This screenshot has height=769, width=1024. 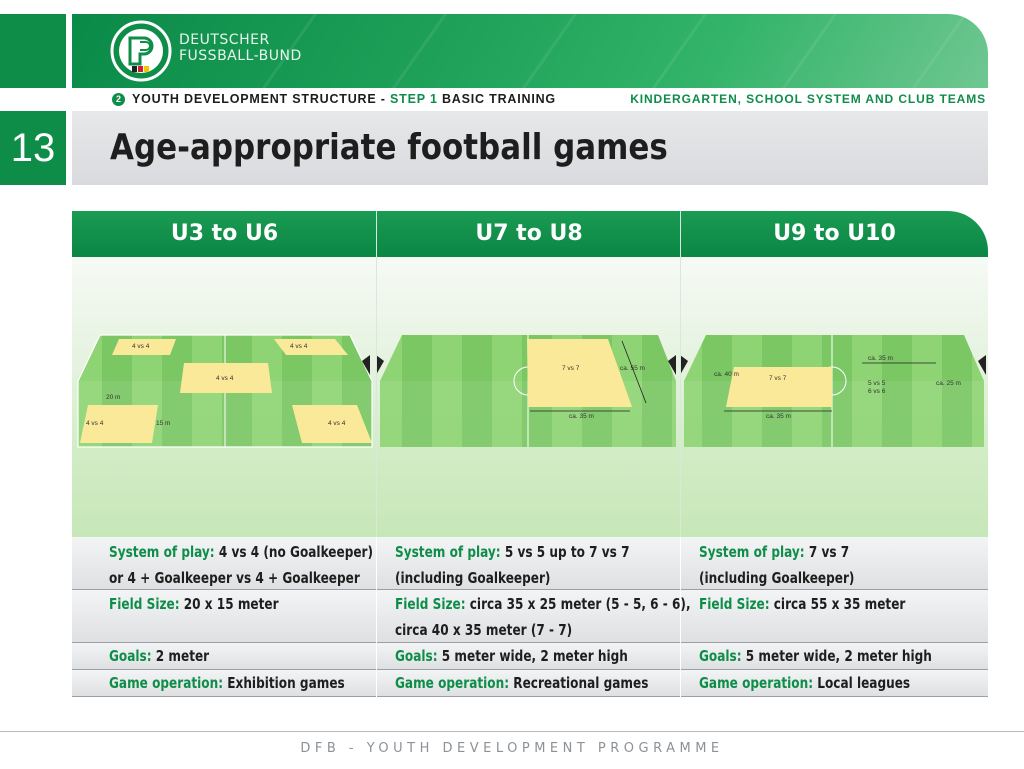 I want to click on cell-goals-u3-u6: Goals: 2 meter, so click(x=224, y=656).